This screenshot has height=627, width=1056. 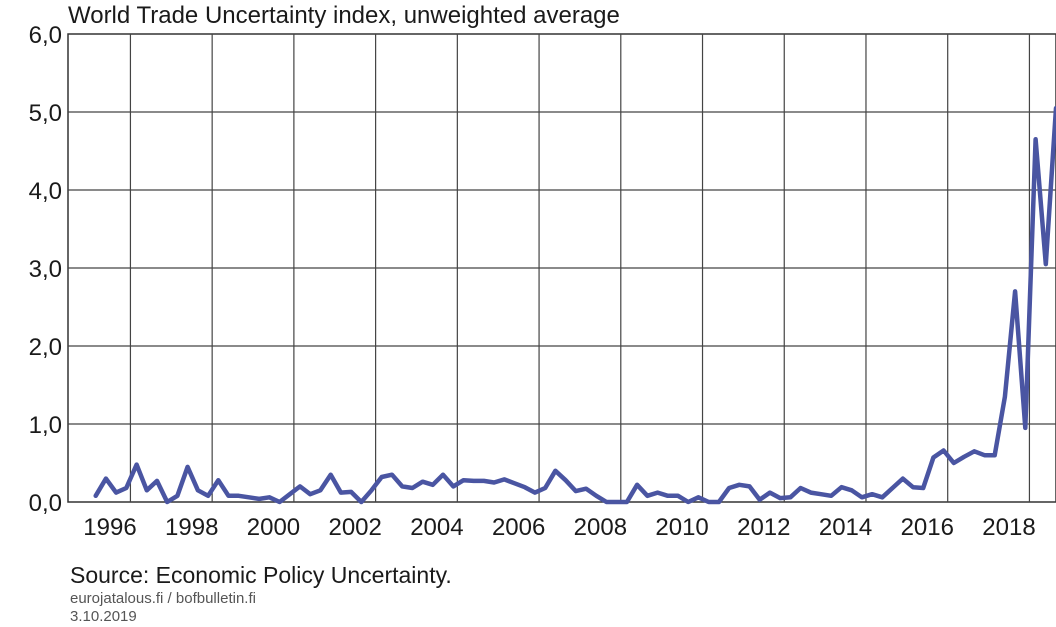 I want to click on x-tick-label: 1998, so click(x=191, y=527).